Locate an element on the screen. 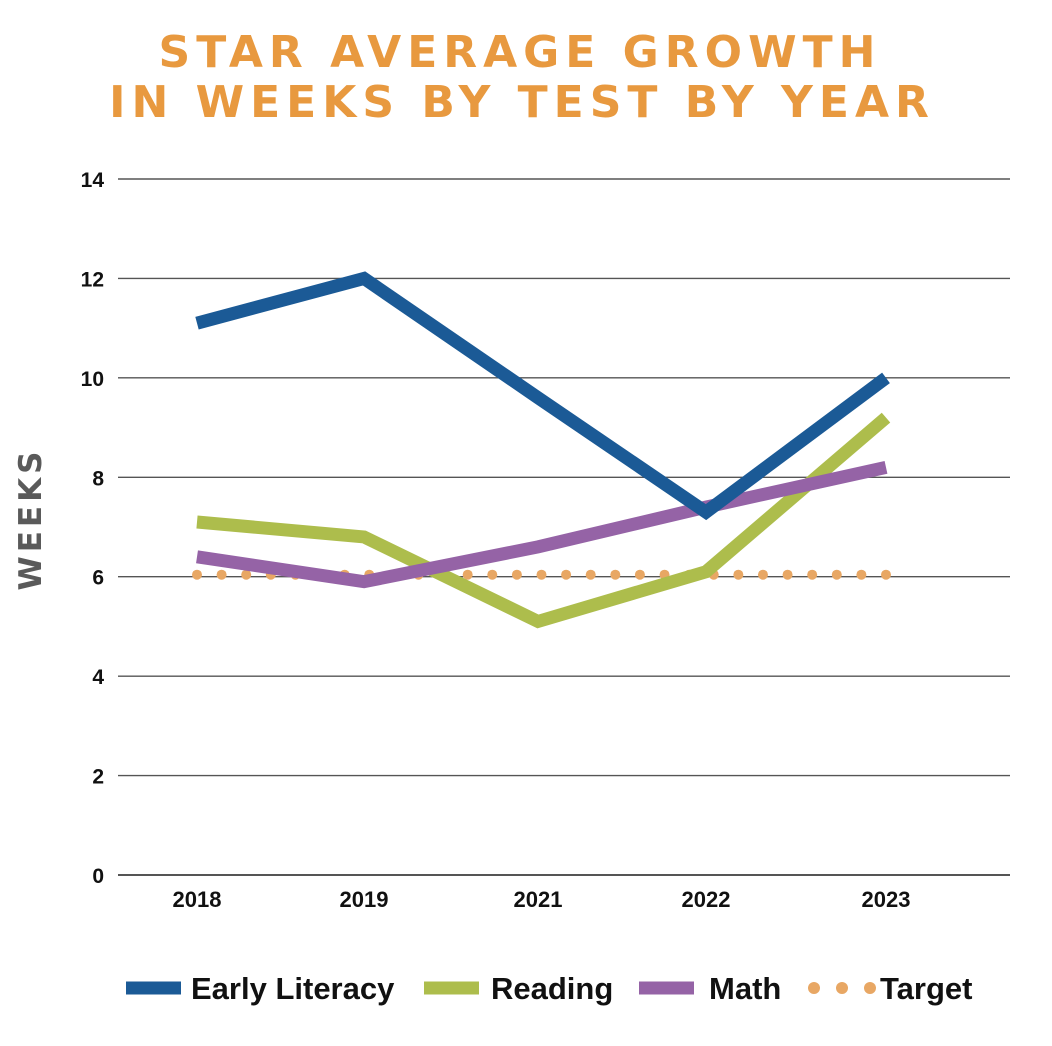 The width and height of the screenshot is (1052, 1046). legend-label-reading: Reading is located at coordinates (552, 988).